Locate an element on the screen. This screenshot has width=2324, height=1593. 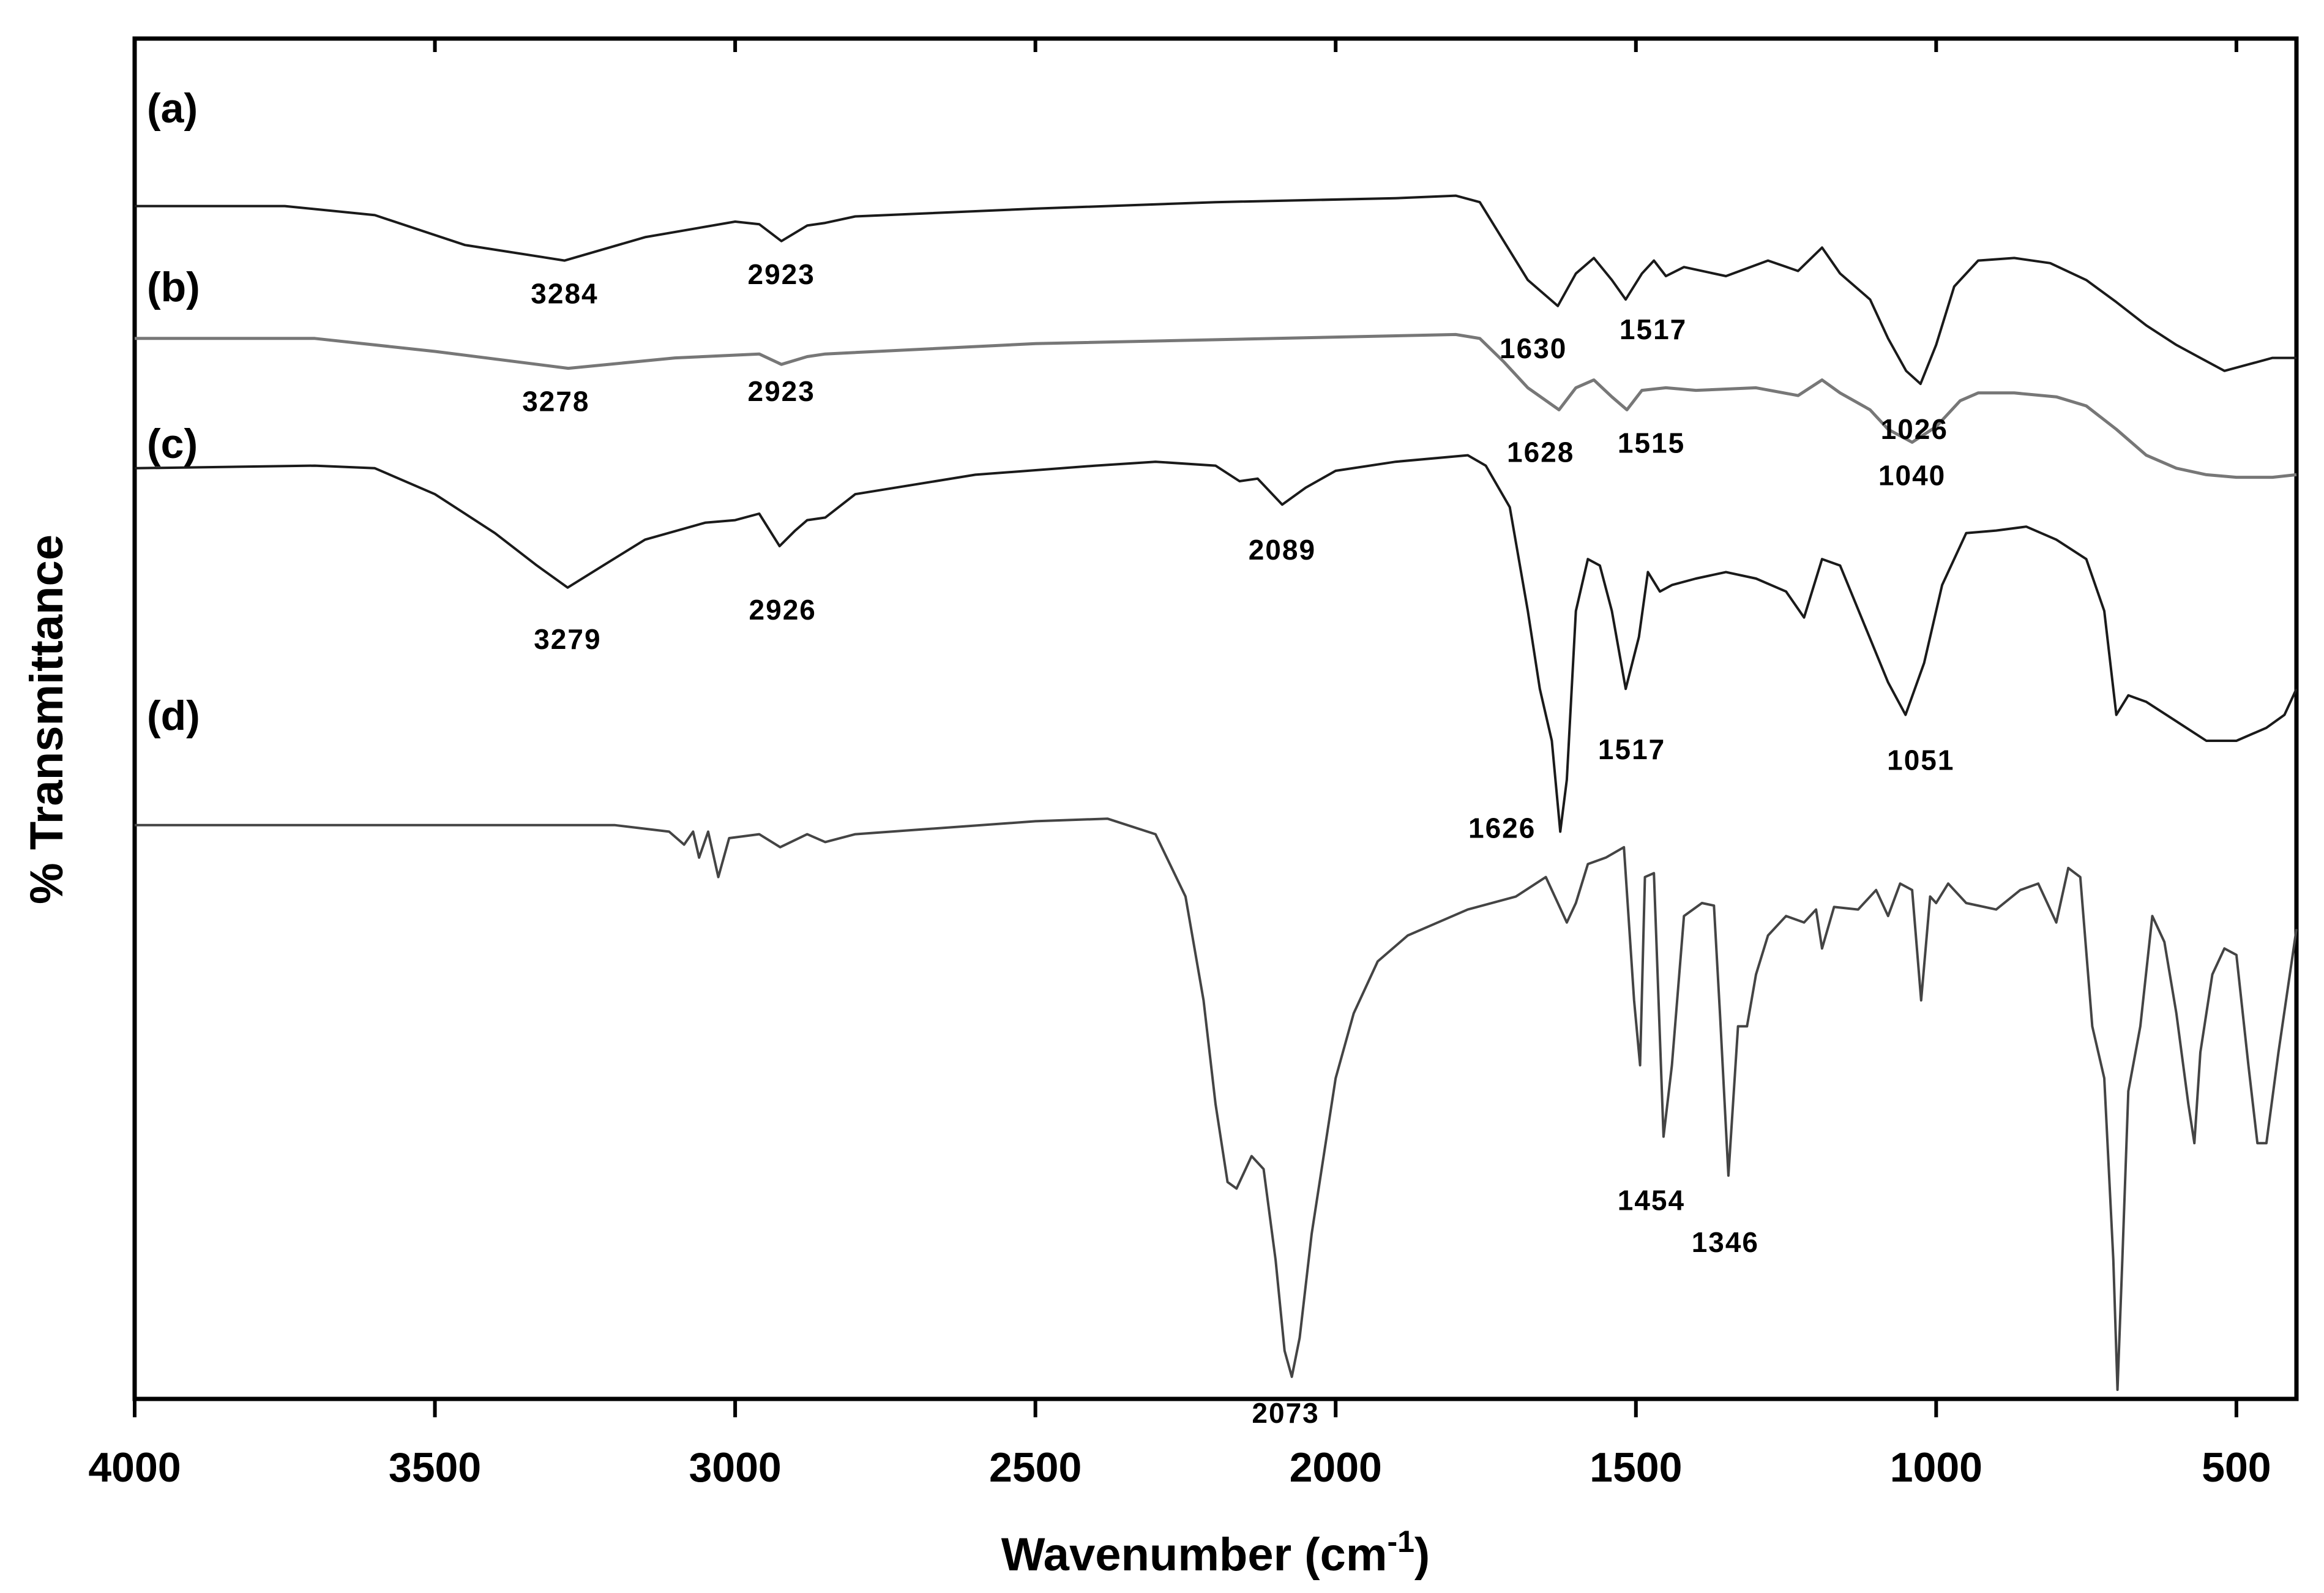
peak-label: 1630 is located at coordinates (1533, 348).